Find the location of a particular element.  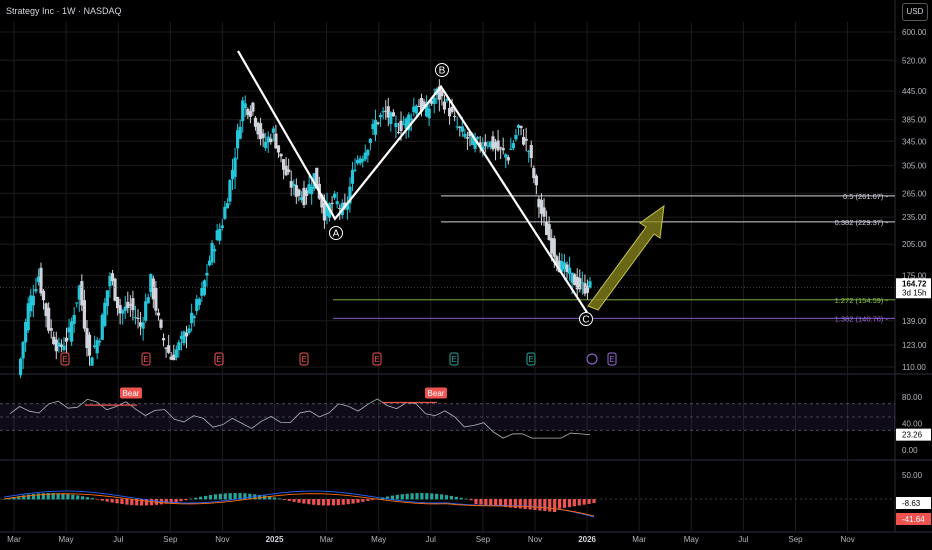

macd-tick-label: 50.00 is located at coordinates (912, 475).